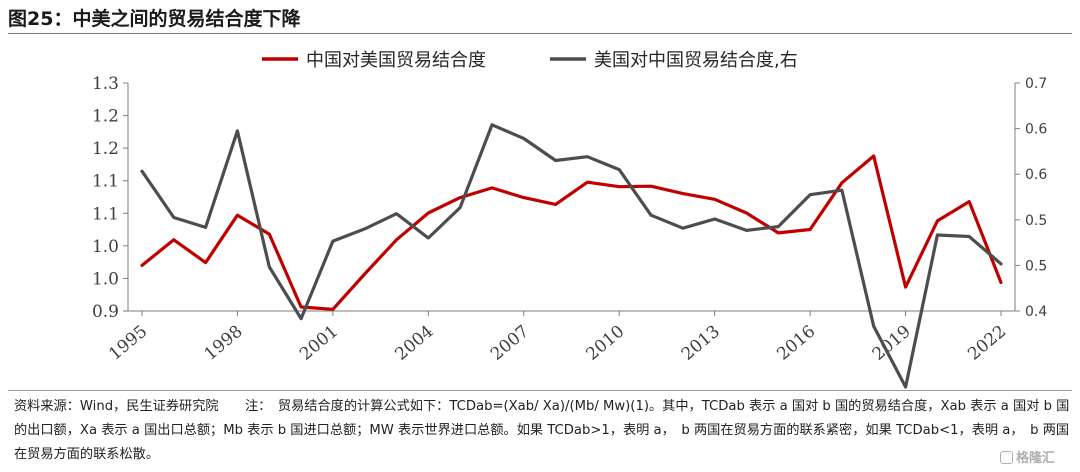 This screenshot has height=472, width=1080. I want to click on legend-label-us-to-china: 美国对中国贸易结合度,右, so click(696, 60).